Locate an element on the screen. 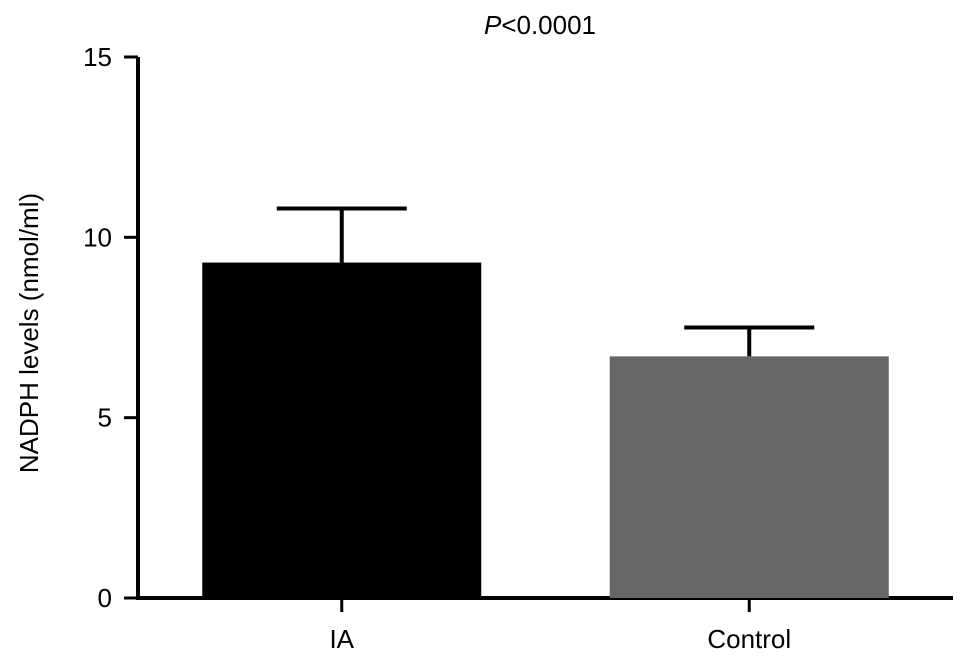  x-tick-labels: IA Control is located at coordinates (560, 626).